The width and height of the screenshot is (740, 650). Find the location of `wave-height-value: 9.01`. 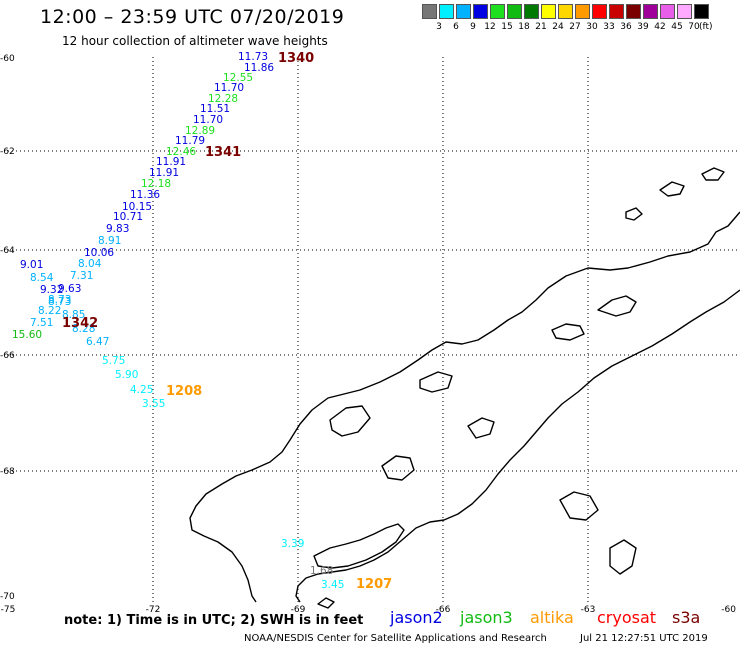

wave-height-value: 9.01 is located at coordinates (31, 265).